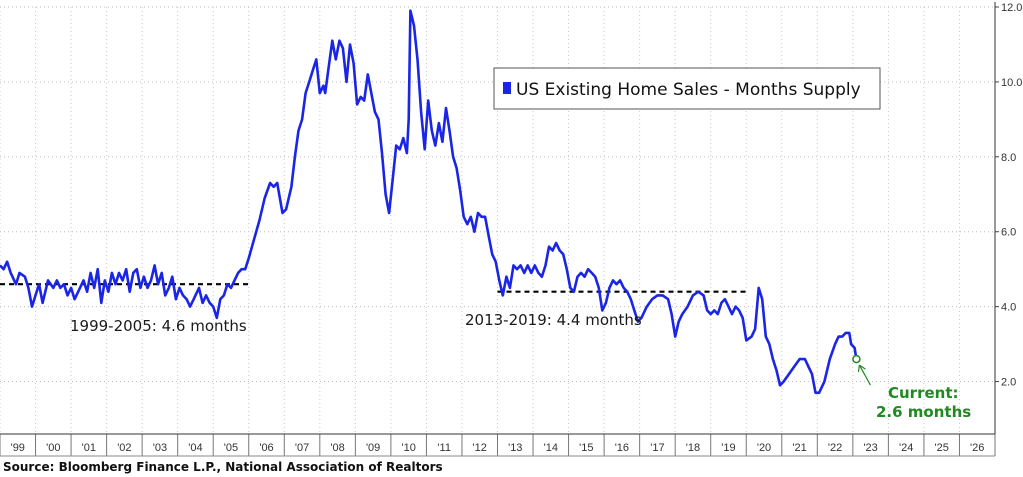 The height and width of the screenshot is (477, 1023). What do you see at coordinates (622, 448) in the screenshot?
I see `x-tick-label: '16` at bounding box center [622, 448].